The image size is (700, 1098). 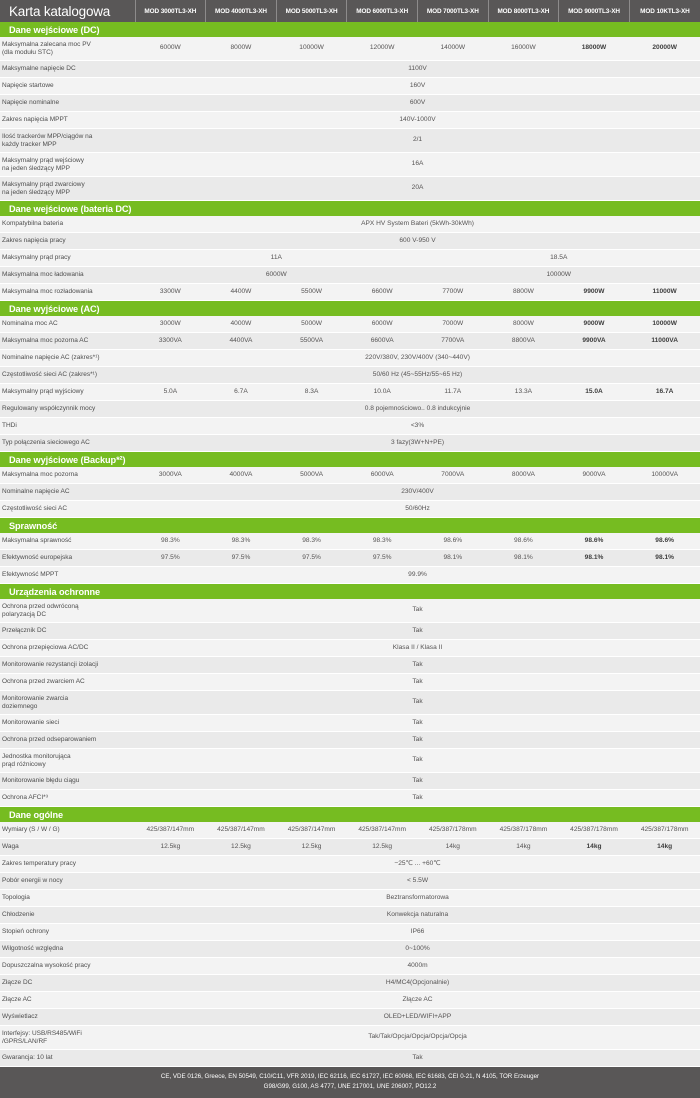 What do you see at coordinates (417, 864) in the screenshot?
I see `cell-value: −25℃ ... +60℃` at bounding box center [417, 864].